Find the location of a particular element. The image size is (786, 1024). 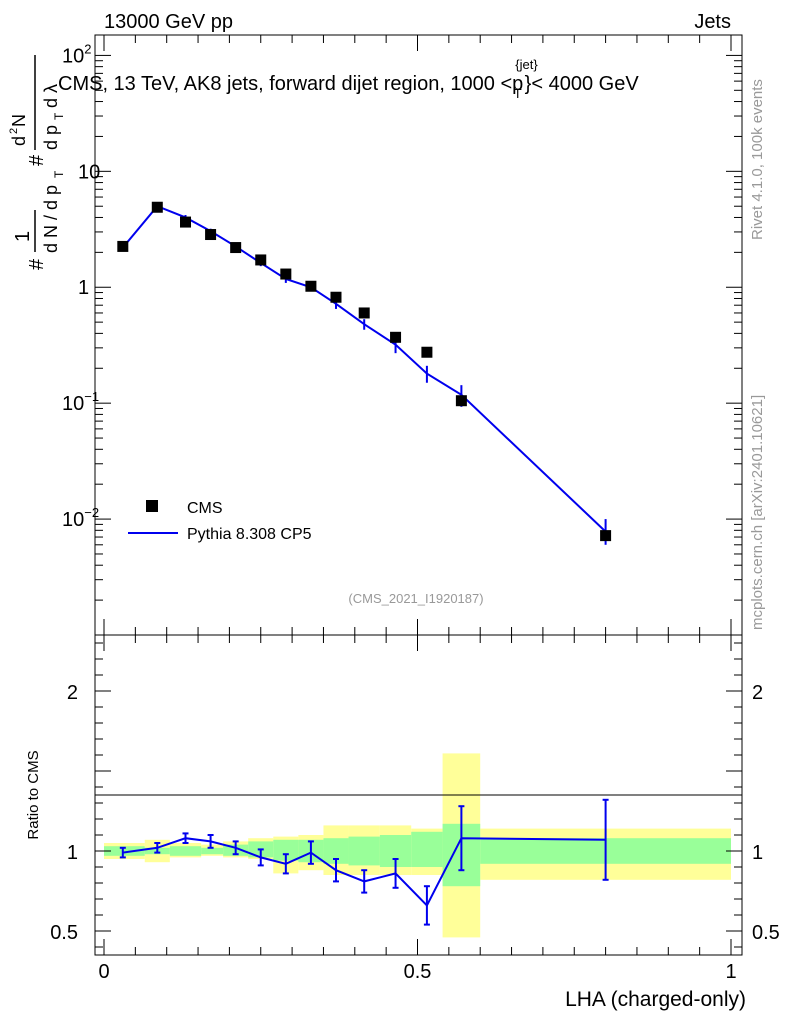

main-y-tick-label: 10 is located at coordinates (89, 172).